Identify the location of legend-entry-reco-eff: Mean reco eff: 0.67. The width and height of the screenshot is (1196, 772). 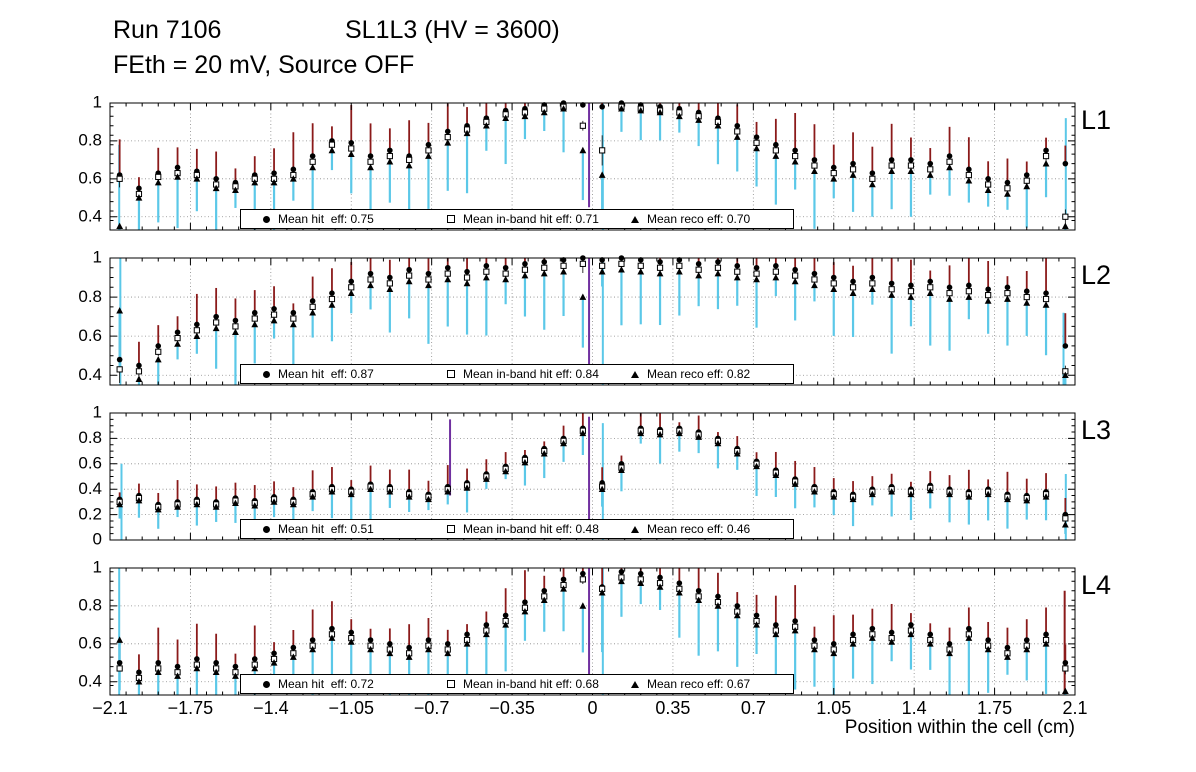
(701, 684).